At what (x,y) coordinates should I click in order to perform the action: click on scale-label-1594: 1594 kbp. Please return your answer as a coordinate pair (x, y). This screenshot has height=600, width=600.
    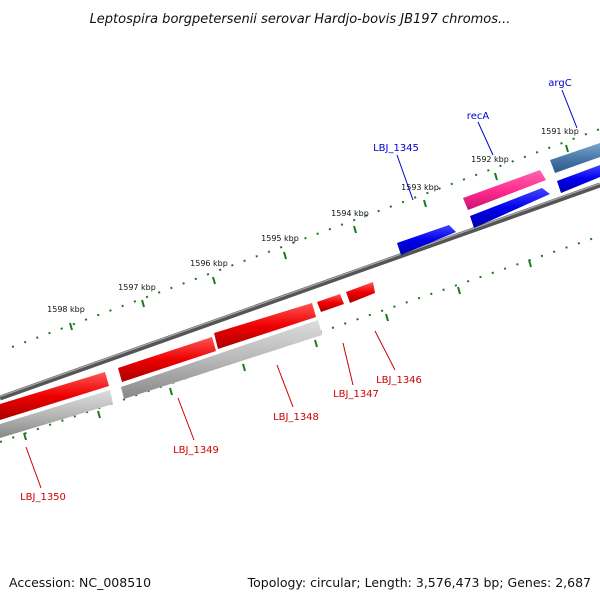
    Looking at the image, I should click on (350, 213).